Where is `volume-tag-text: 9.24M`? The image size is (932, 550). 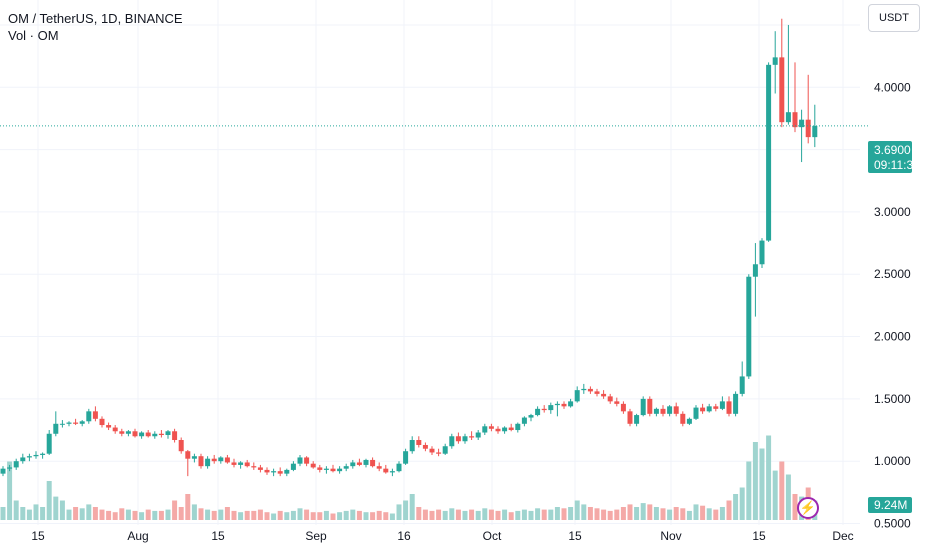
volume-tag-text: 9.24M is located at coordinates (890, 505).